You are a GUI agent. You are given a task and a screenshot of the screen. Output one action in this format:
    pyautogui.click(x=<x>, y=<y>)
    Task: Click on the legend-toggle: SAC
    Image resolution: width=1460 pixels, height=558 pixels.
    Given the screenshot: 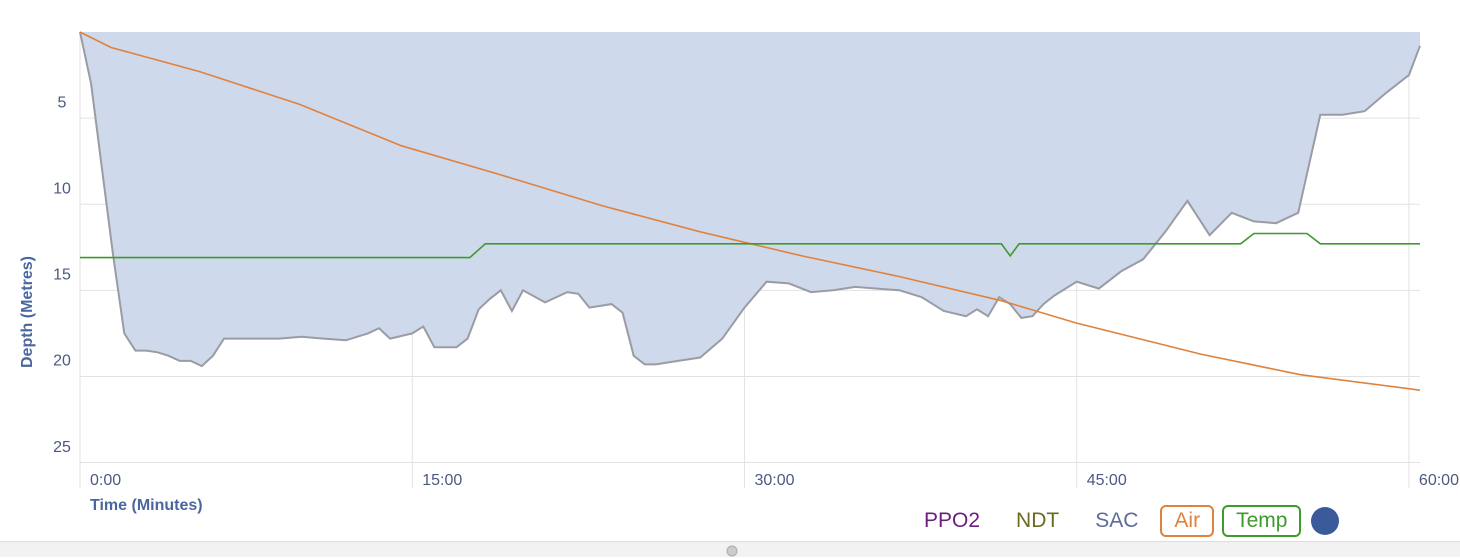 What is the action you would take?
    pyautogui.click(x=1117, y=520)
    